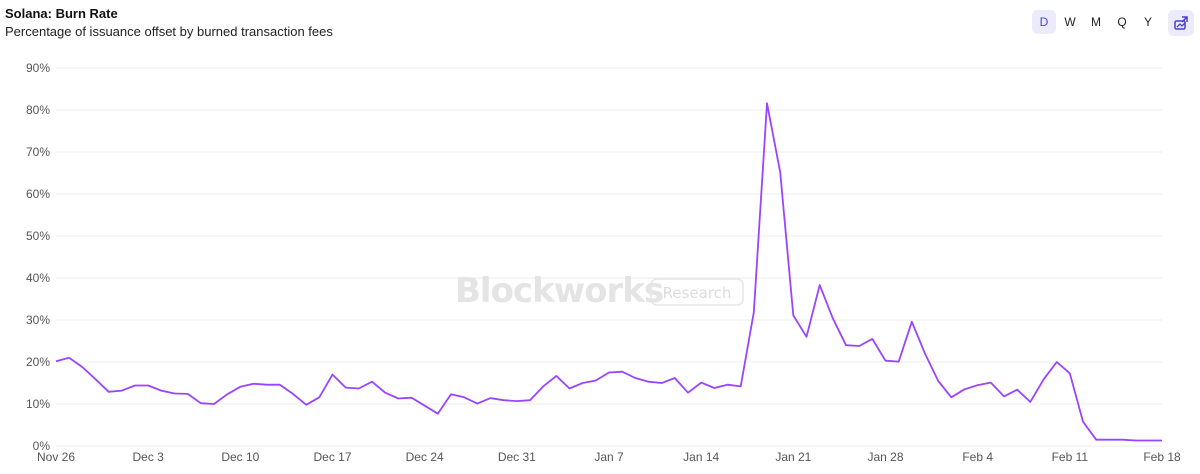 This screenshot has height=474, width=1200. What do you see at coordinates (885, 457) in the screenshot?
I see `x-tick-label: Jan 28` at bounding box center [885, 457].